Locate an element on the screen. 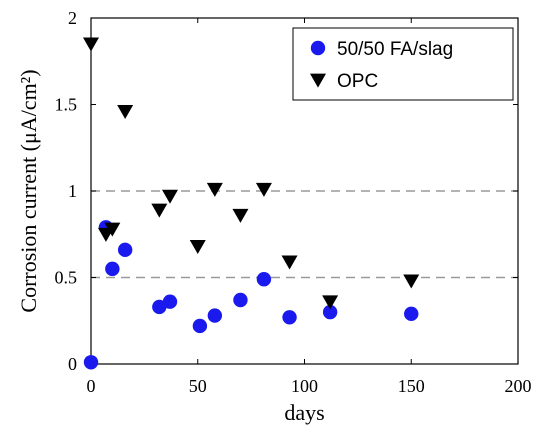 The image size is (555, 444). x-tick-label: 100 is located at coordinates (304, 386).